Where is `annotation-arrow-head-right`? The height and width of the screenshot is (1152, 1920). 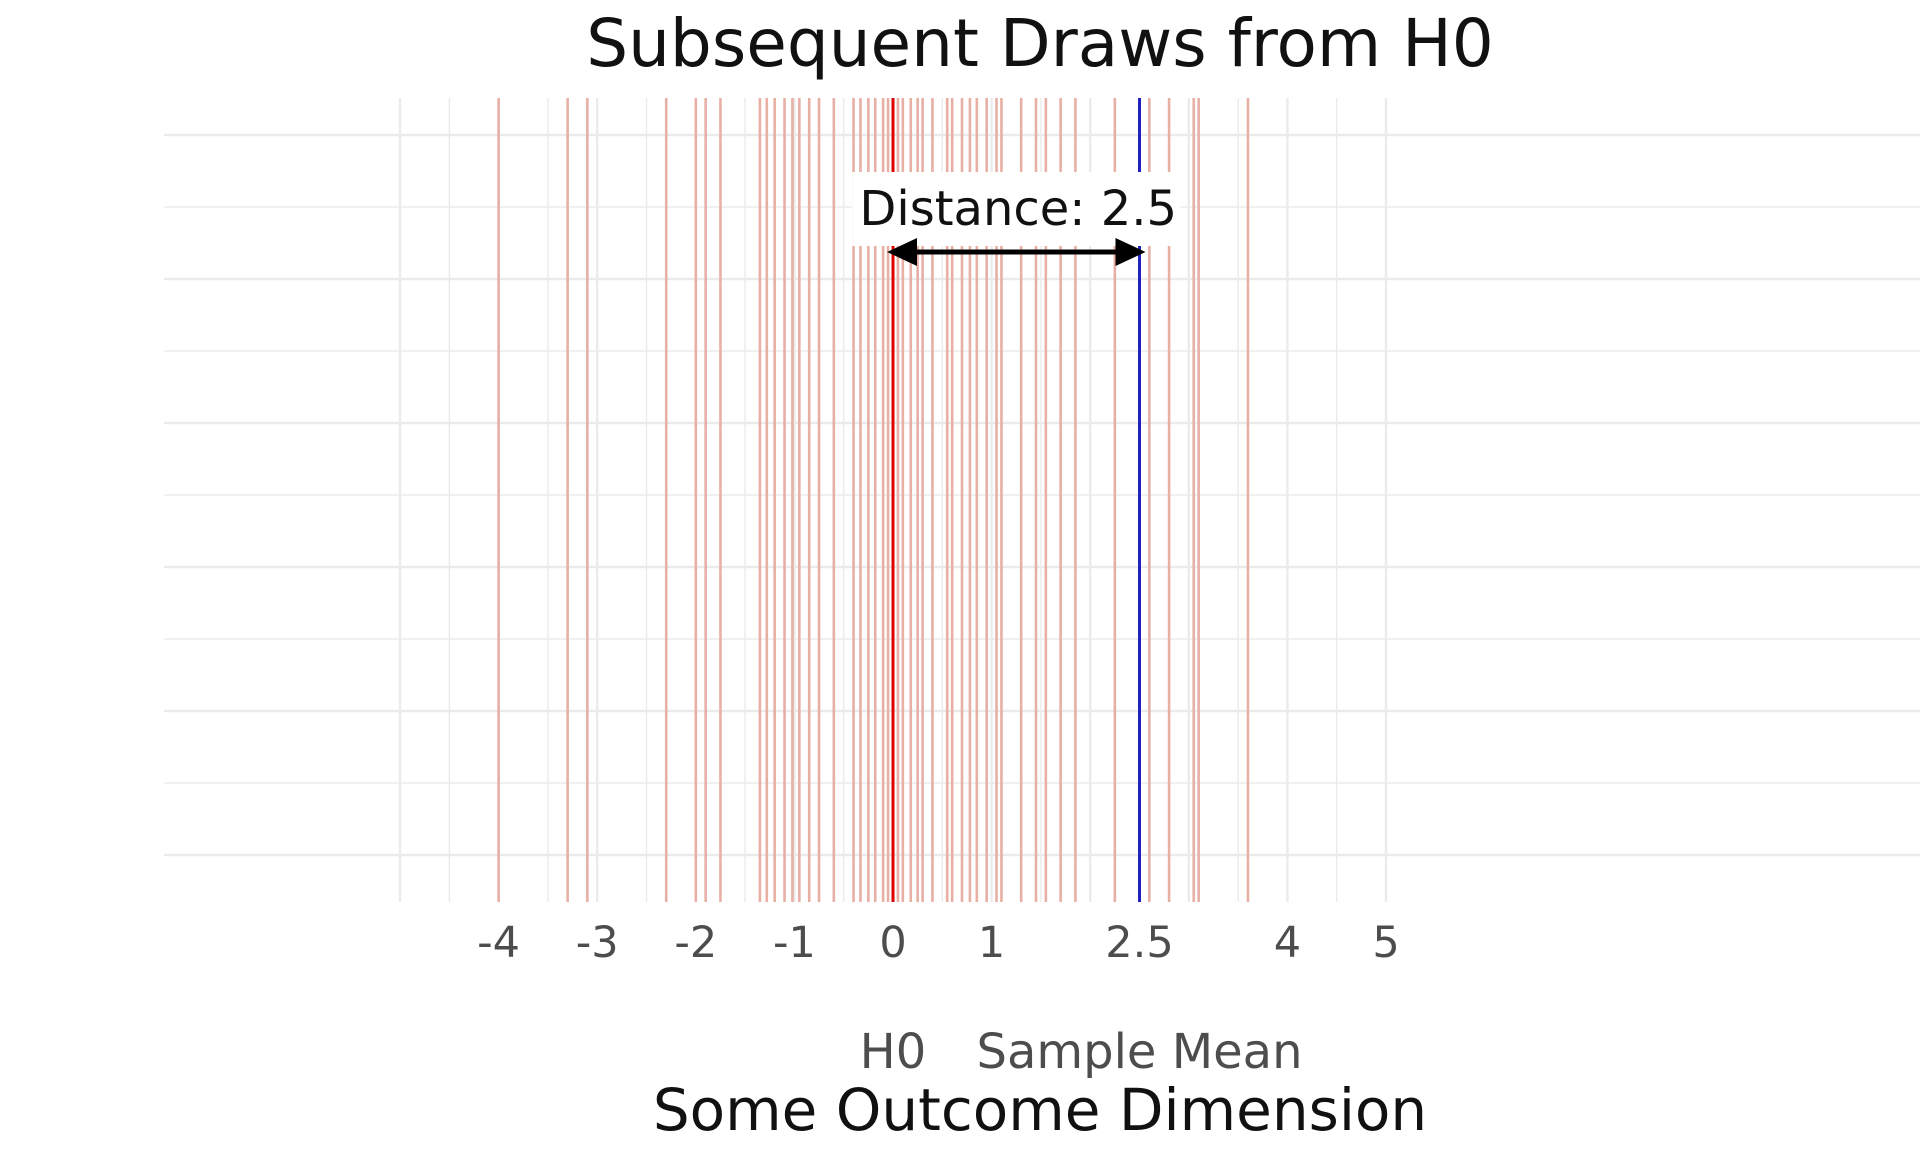 annotation-arrow-head-right is located at coordinates (1130, 252).